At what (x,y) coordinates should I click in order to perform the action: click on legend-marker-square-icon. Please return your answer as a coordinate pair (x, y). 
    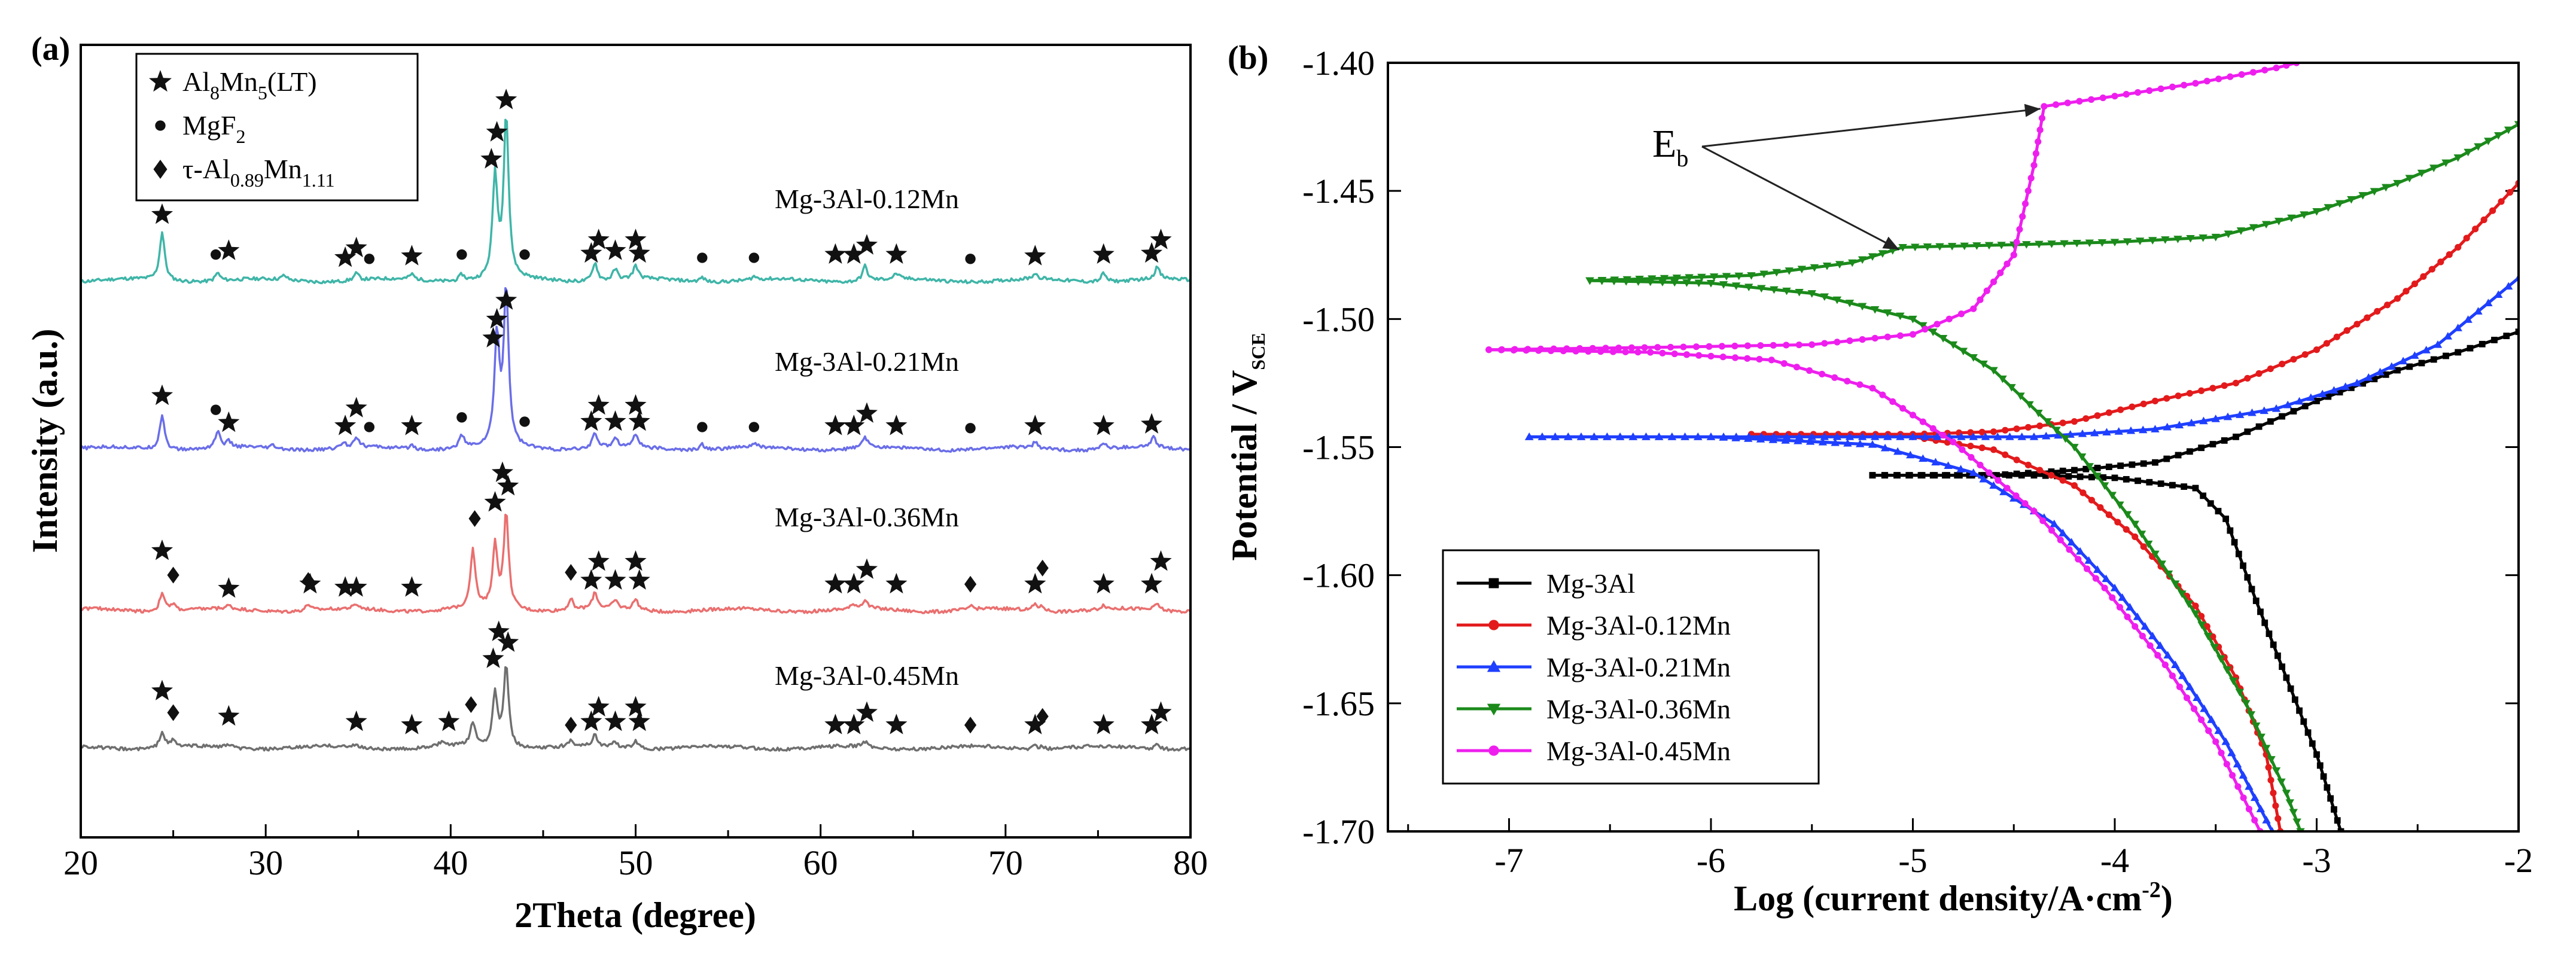
    Looking at the image, I should click on (1493, 583).